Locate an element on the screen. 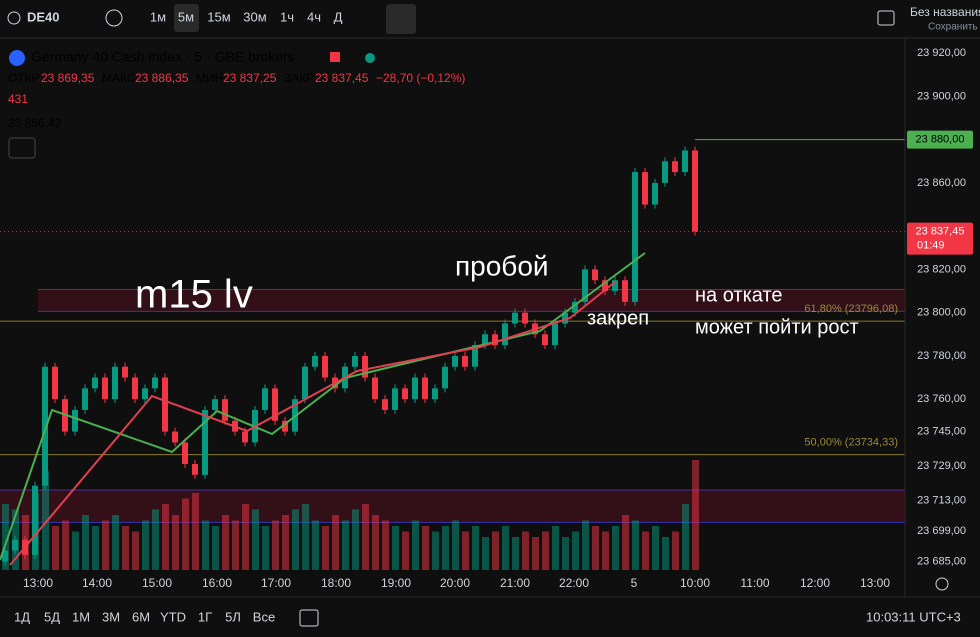  collapse-btn is located at coordinates (22, 148).